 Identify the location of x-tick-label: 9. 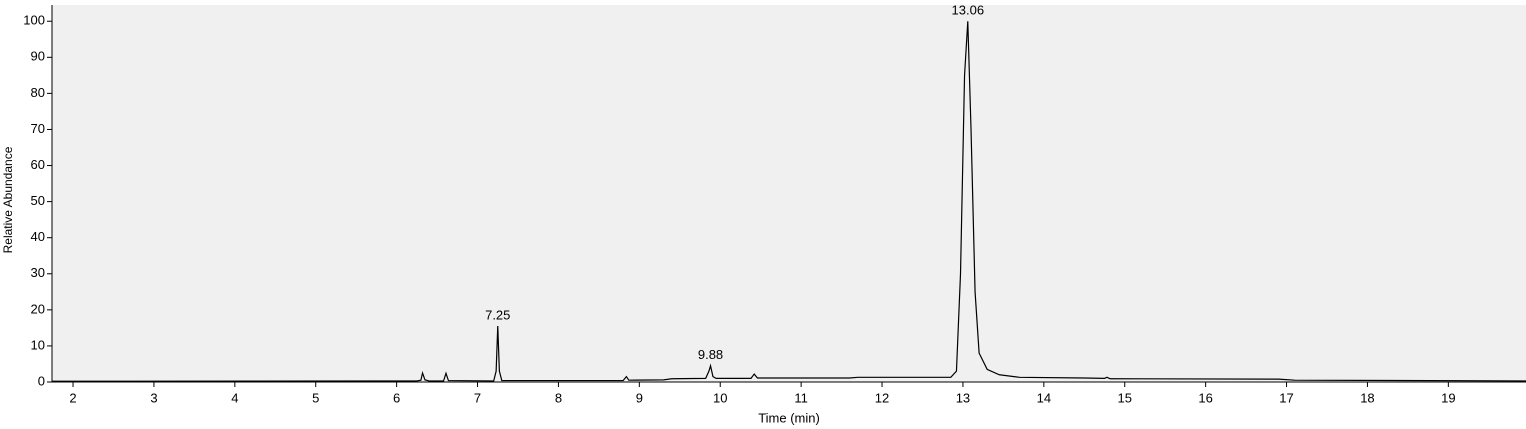
(639, 397).